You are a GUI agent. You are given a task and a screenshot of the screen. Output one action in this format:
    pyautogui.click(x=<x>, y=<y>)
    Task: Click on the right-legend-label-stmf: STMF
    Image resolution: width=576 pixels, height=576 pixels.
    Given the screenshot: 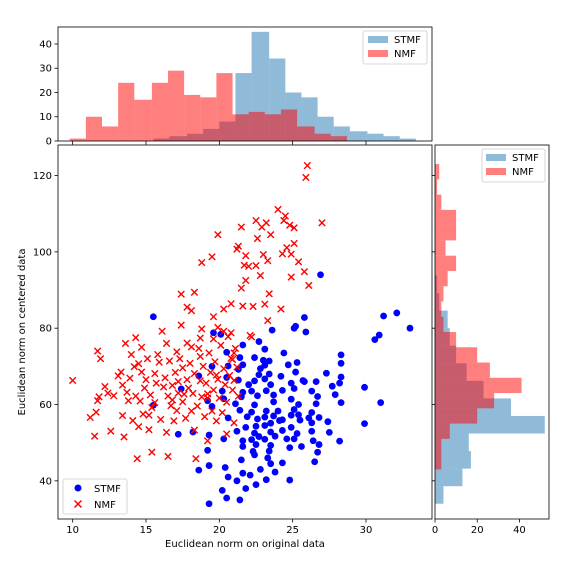 What is the action you would take?
    pyautogui.click(x=525, y=158)
    